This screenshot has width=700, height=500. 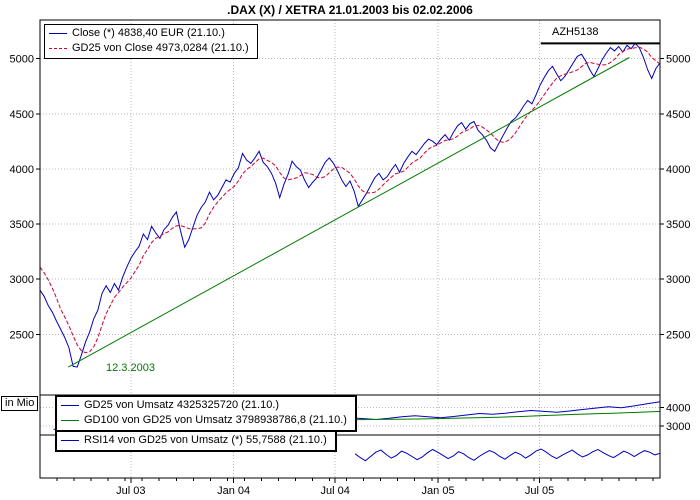 I want to click on svg-text: Jan 05, so click(x=438, y=491).